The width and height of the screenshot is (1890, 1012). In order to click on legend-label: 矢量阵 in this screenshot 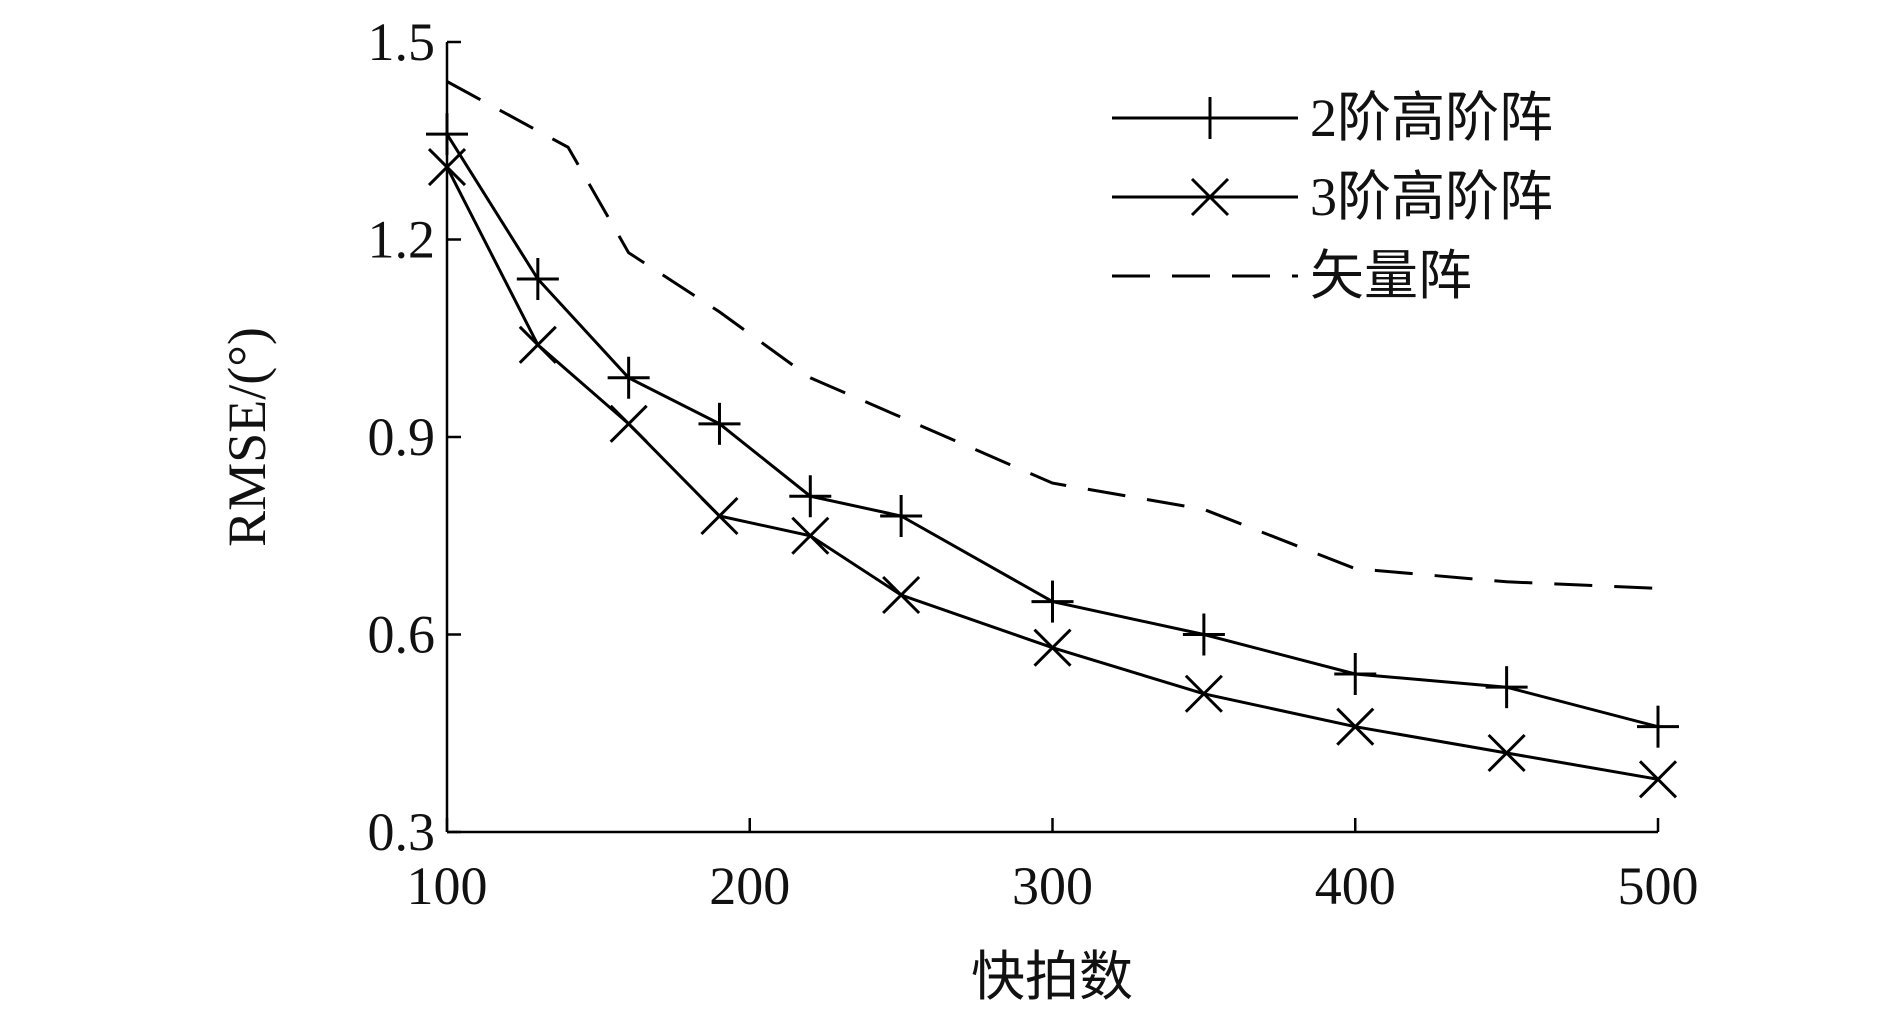, I will do `click(1391, 276)`.